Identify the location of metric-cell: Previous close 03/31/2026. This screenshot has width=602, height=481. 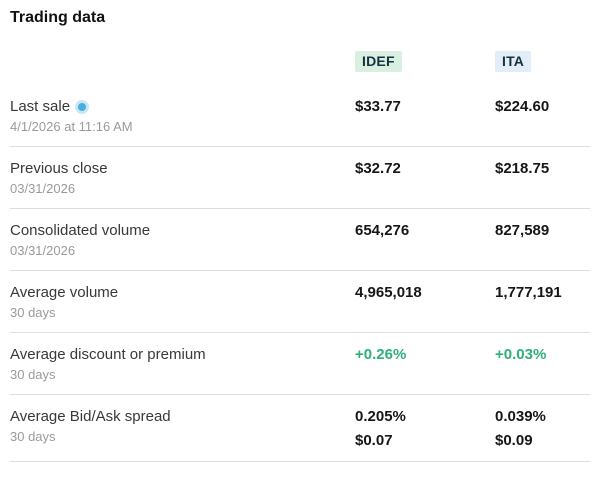
(182, 178).